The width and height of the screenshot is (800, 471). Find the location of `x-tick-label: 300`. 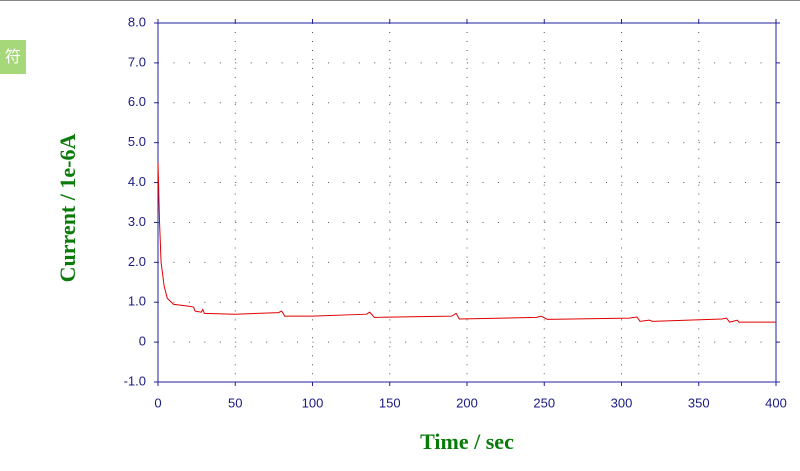

x-tick-label: 300 is located at coordinates (622, 402).